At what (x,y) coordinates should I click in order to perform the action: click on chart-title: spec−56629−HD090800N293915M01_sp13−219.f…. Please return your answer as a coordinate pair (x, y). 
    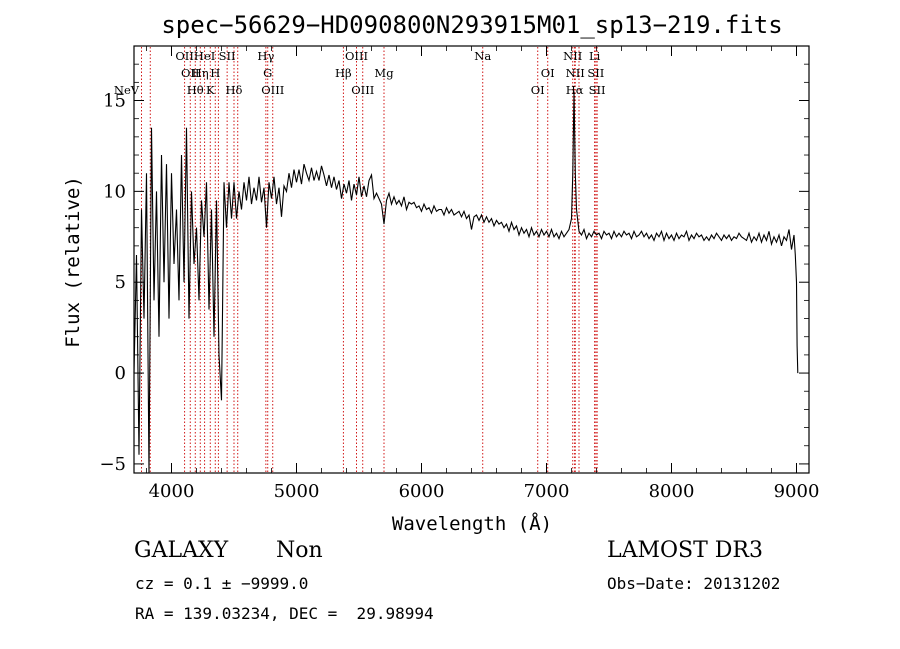
    Looking at the image, I should click on (471, 25).